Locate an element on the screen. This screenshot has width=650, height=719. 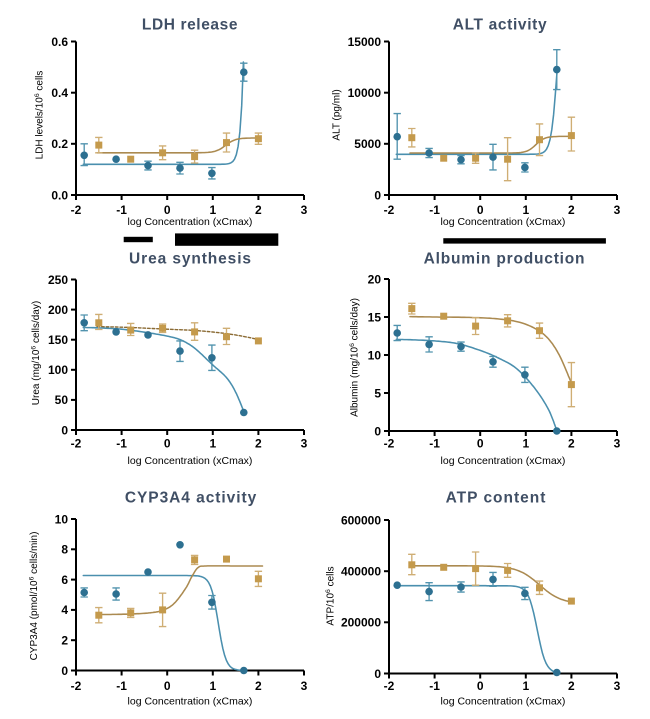
svg-text: Urea synthesis is located at coordinates (190, 258).